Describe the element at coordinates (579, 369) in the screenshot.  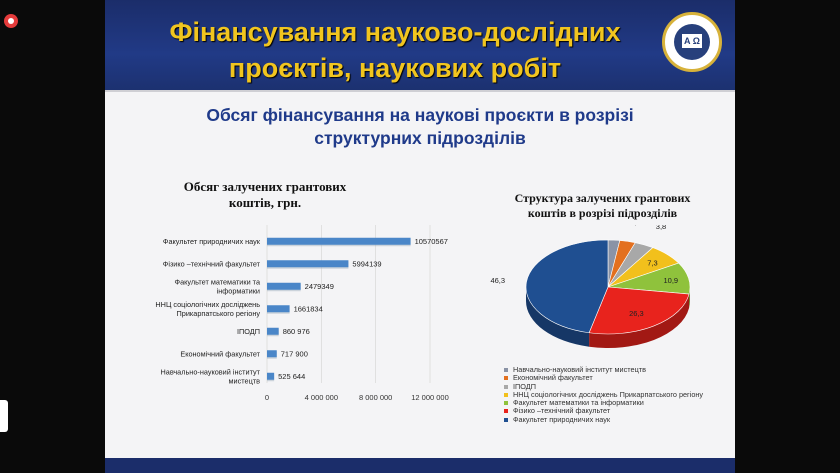
I see `legend-label: Навчально-науковий інститут мистецтв` at that location.